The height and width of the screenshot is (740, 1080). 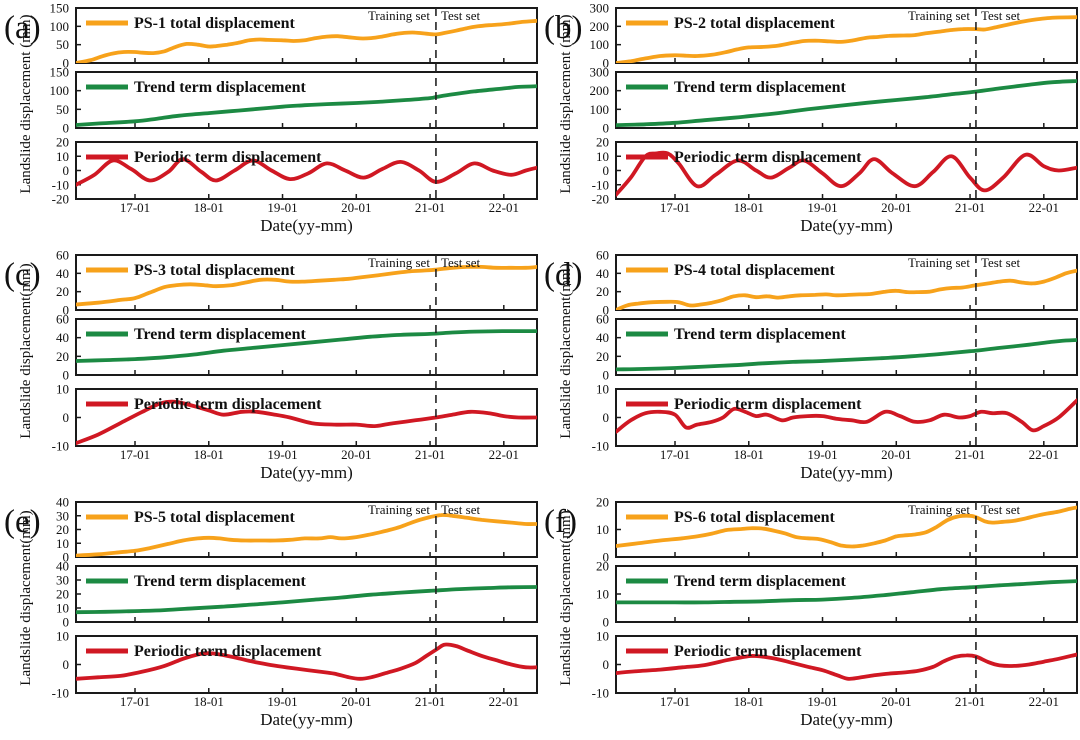 I want to click on panel-letter-b: (b), so click(x=563, y=28).